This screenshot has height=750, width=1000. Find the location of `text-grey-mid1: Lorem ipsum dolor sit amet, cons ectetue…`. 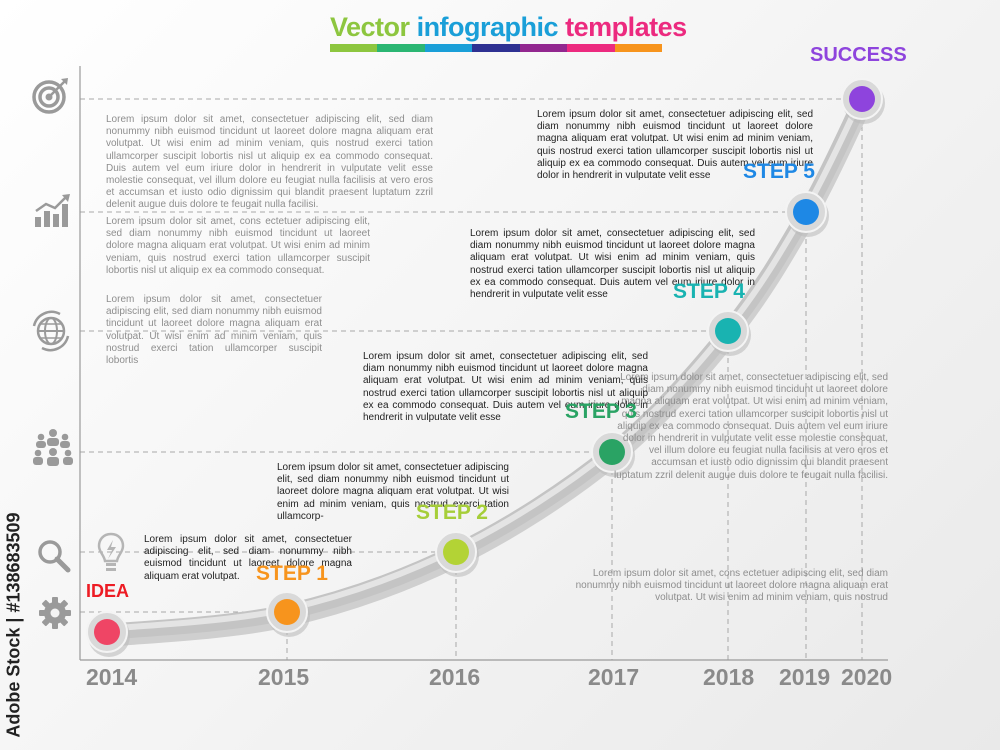

text-grey-mid1: Lorem ipsum dolor sit amet, cons ectetue… is located at coordinates (238, 246).